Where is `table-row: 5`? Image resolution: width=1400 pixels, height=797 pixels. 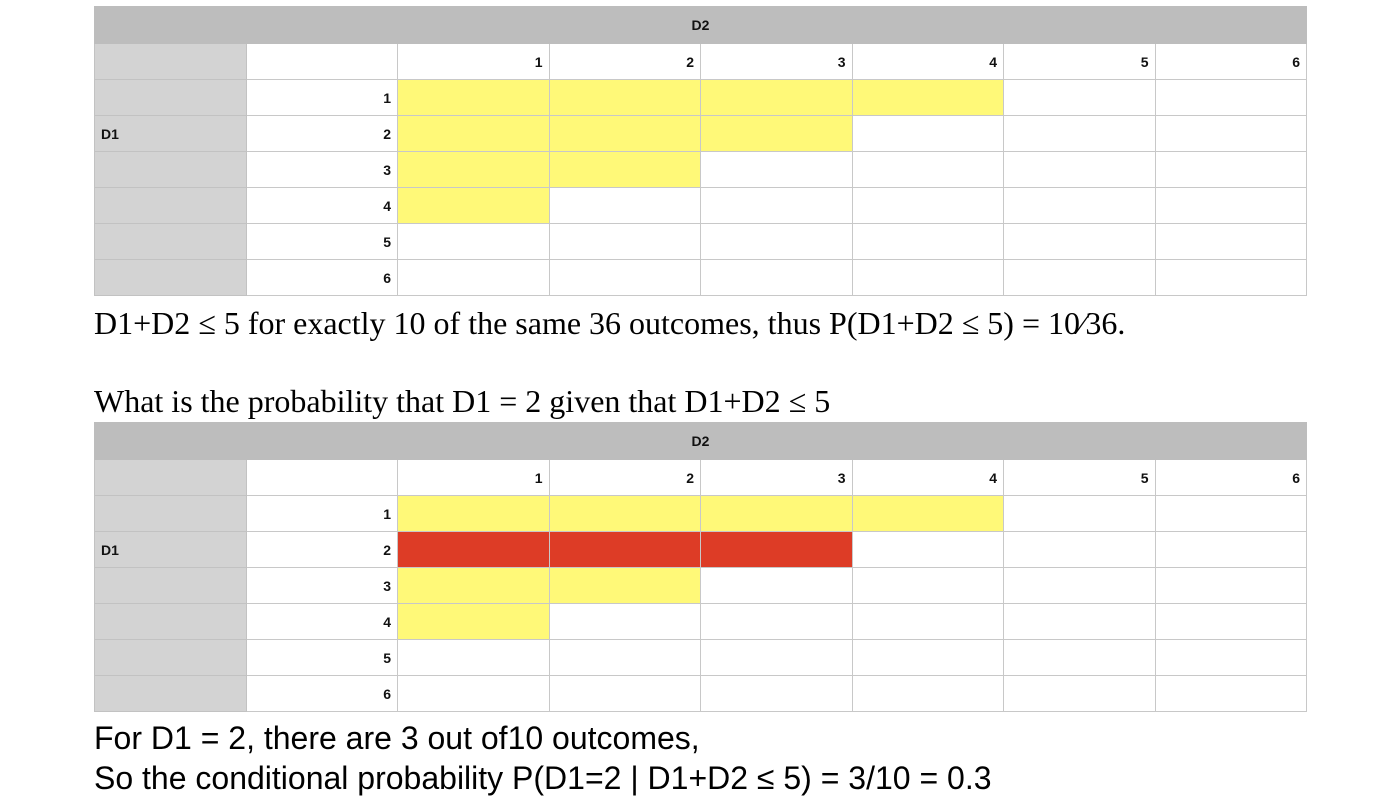 table-row: 5 is located at coordinates (700, 657).